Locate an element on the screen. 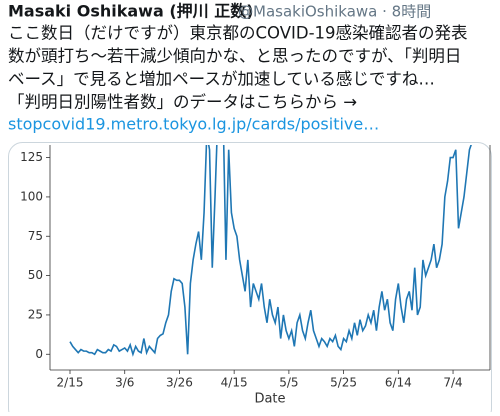 The width and height of the screenshot is (500, 416). author-name: Masaki Oshikawa (押川 正数) is located at coordinates (131, 11).